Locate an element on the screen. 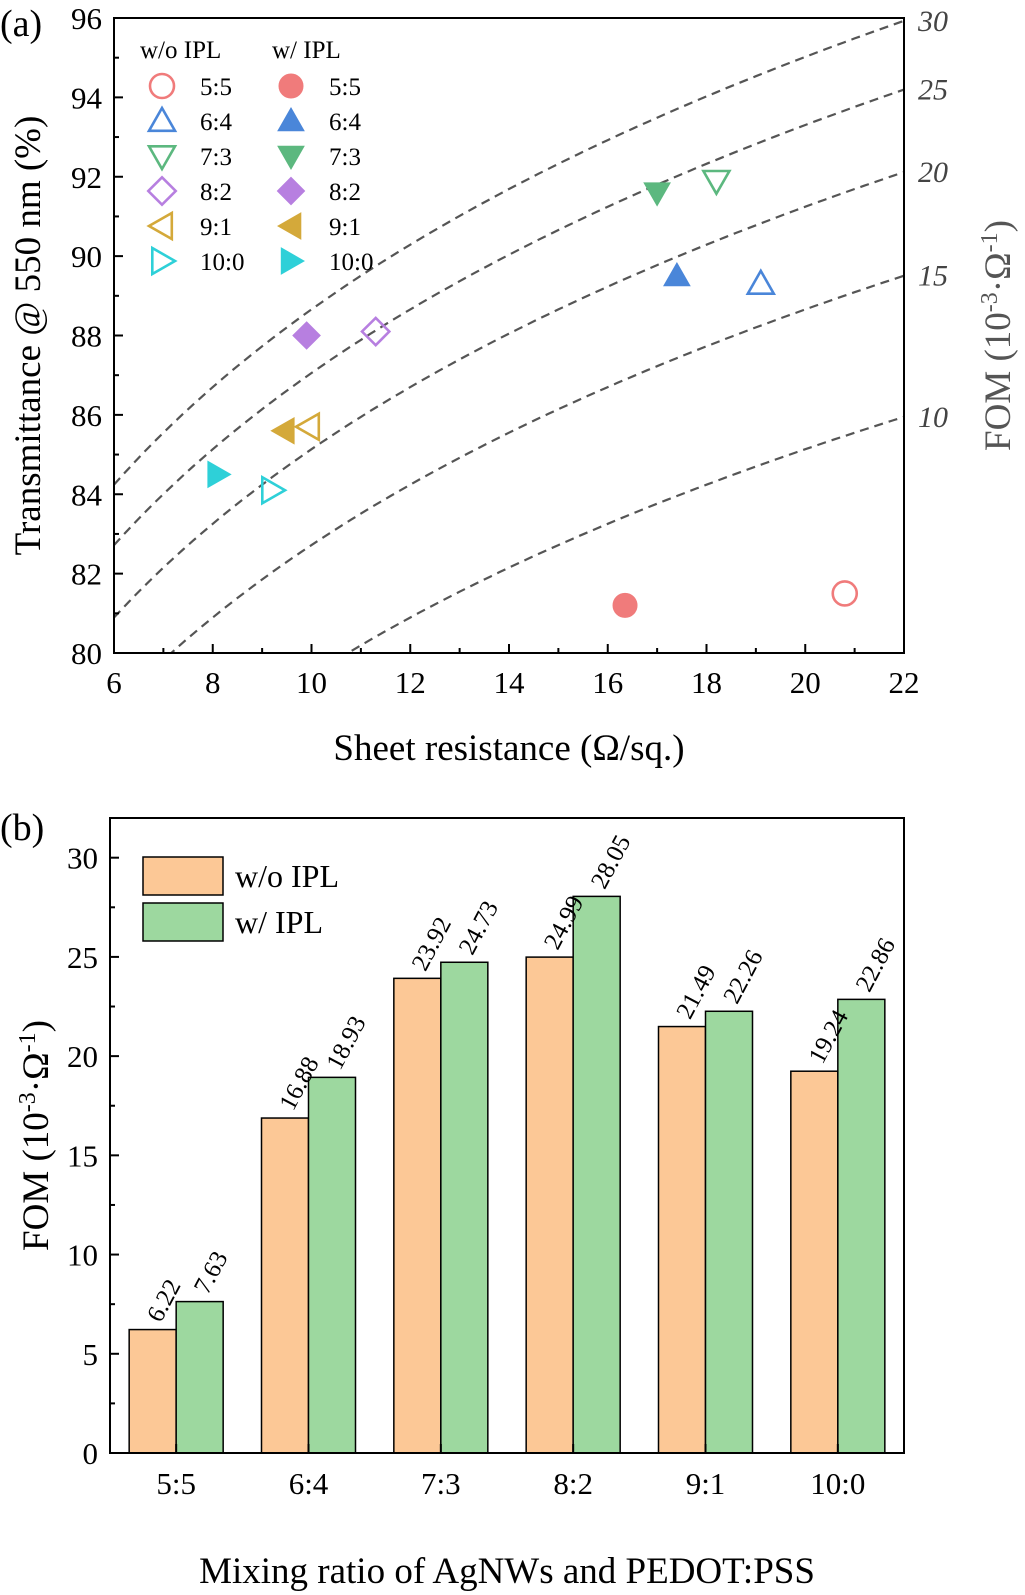 Image resolution: width=1025 pixels, height=1595 pixels. panel-b-y-axis-title: FOM (10-3·Ω-1) is located at coordinates (36, 1135).